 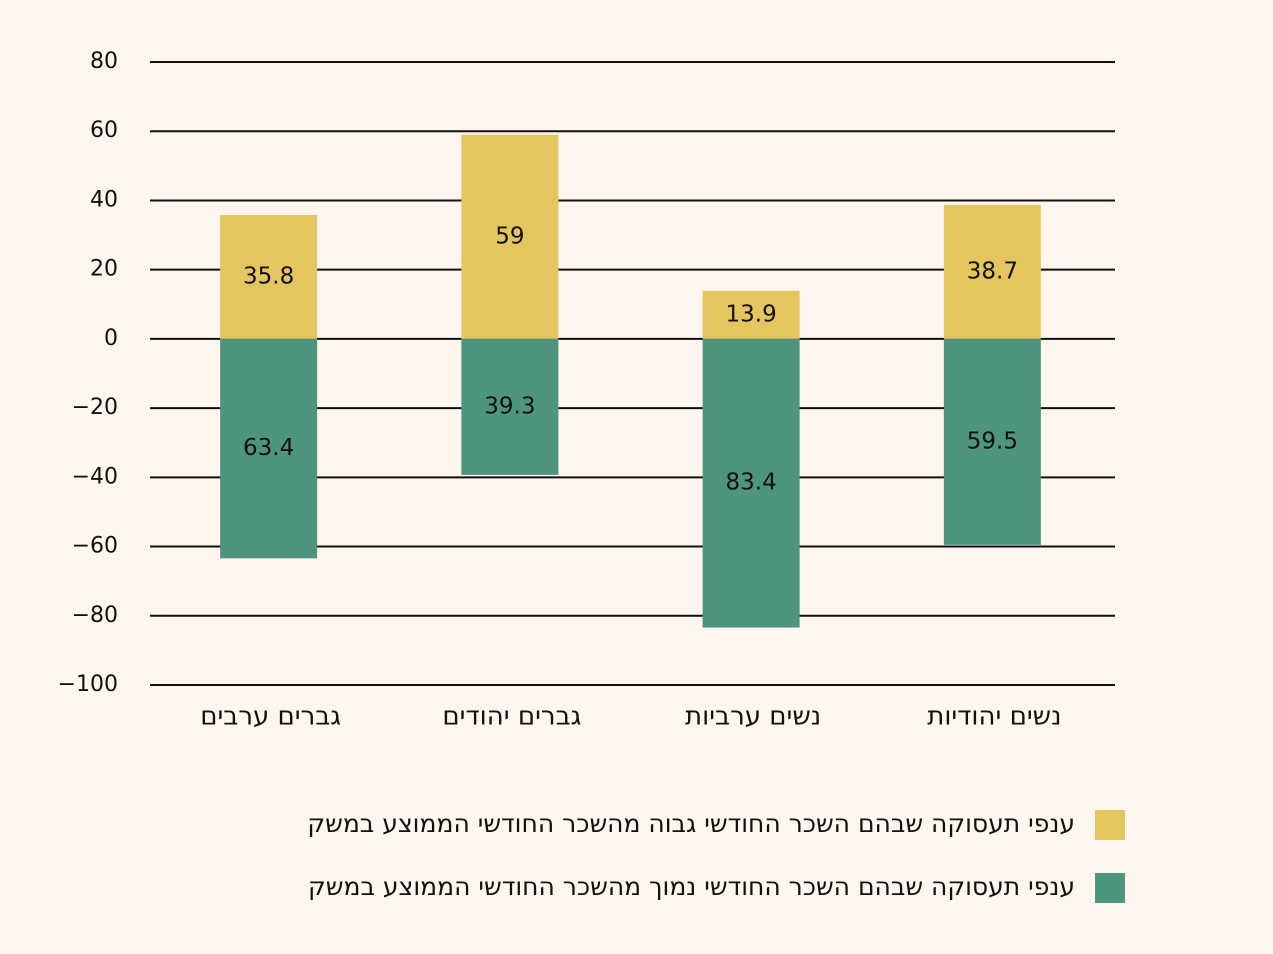 I want to click on y-tick-label: −60, so click(x=95, y=546).